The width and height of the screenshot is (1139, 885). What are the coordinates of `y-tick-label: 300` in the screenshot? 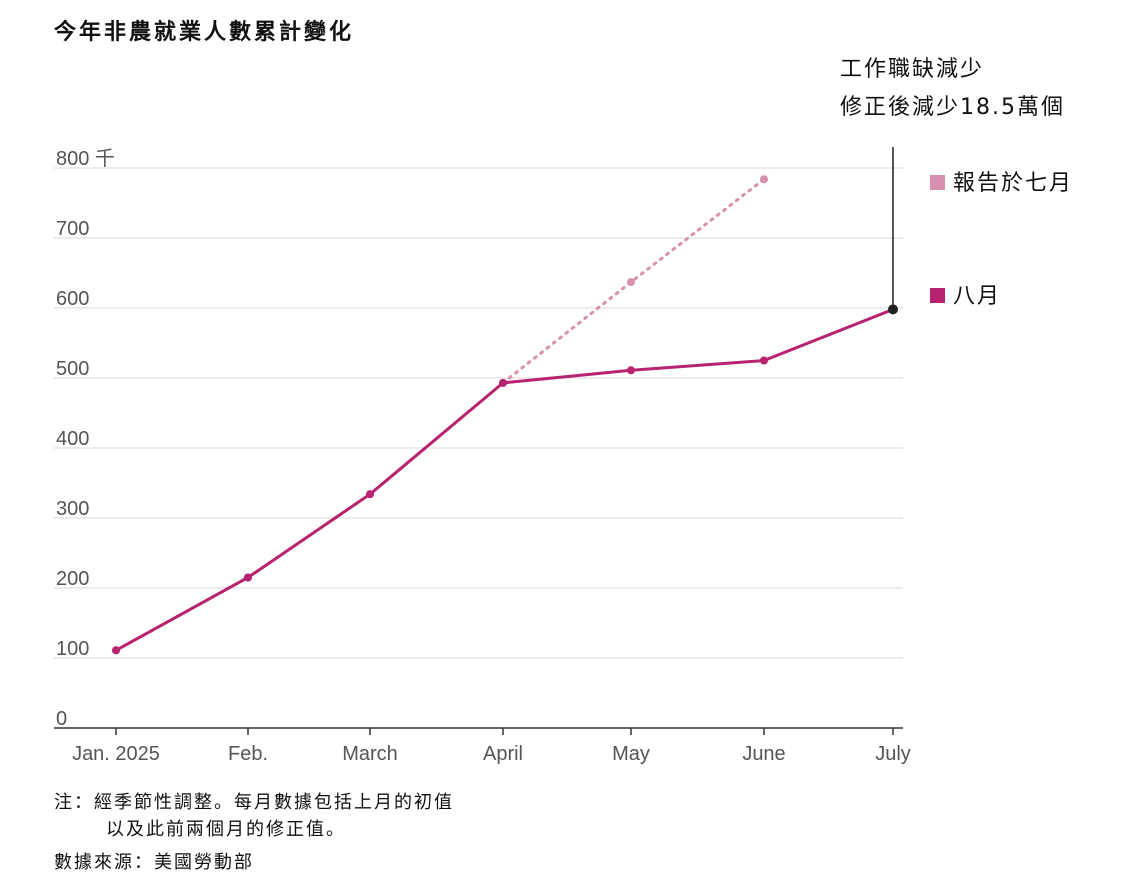 It's located at (72, 509).